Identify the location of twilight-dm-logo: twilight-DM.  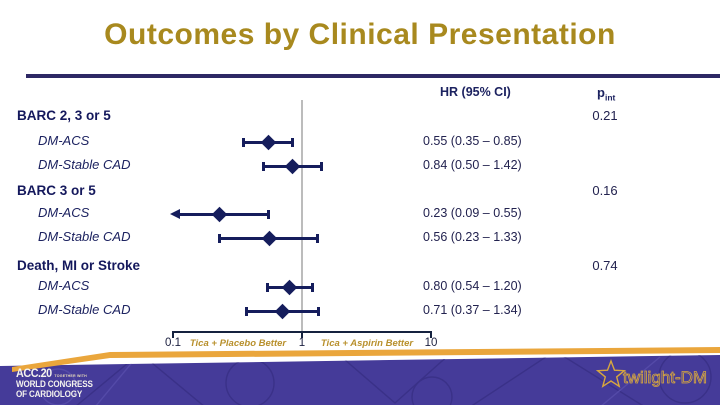
(651, 373).